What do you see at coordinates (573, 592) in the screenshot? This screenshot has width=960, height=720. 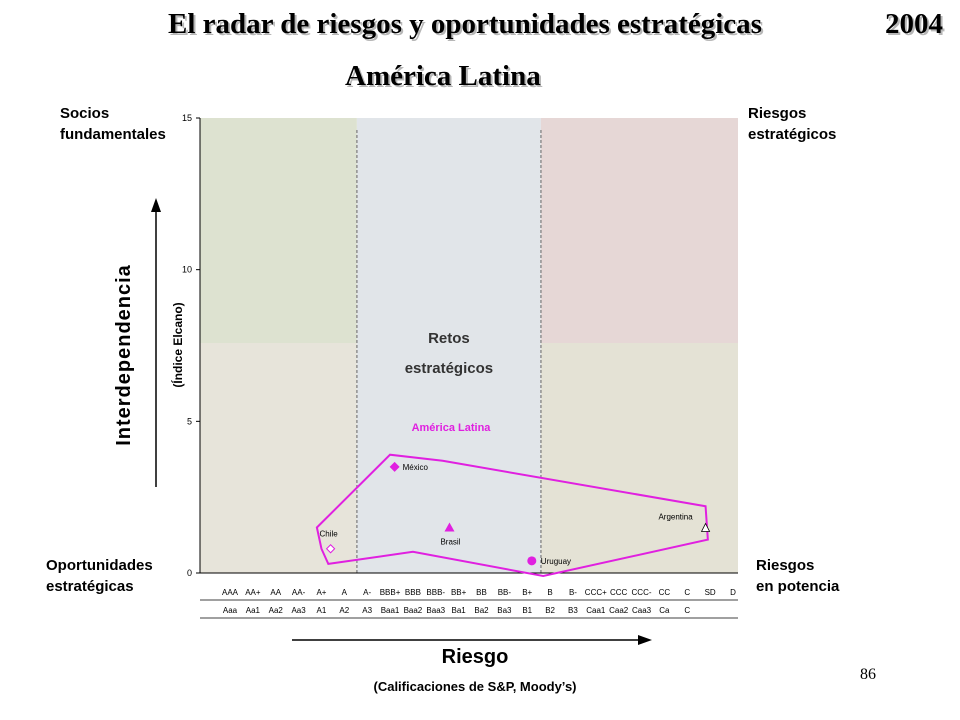 I see `x-tick-label-sp: B-` at bounding box center [573, 592].